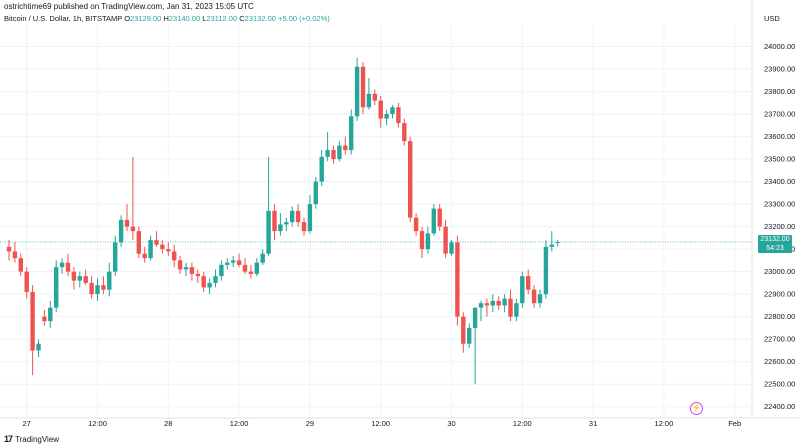 The height and width of the screenshot is (445, 800). Describe the element at coordinates (242, 18) in the screenshot. I see `ohlc-close-label: C` at that location.